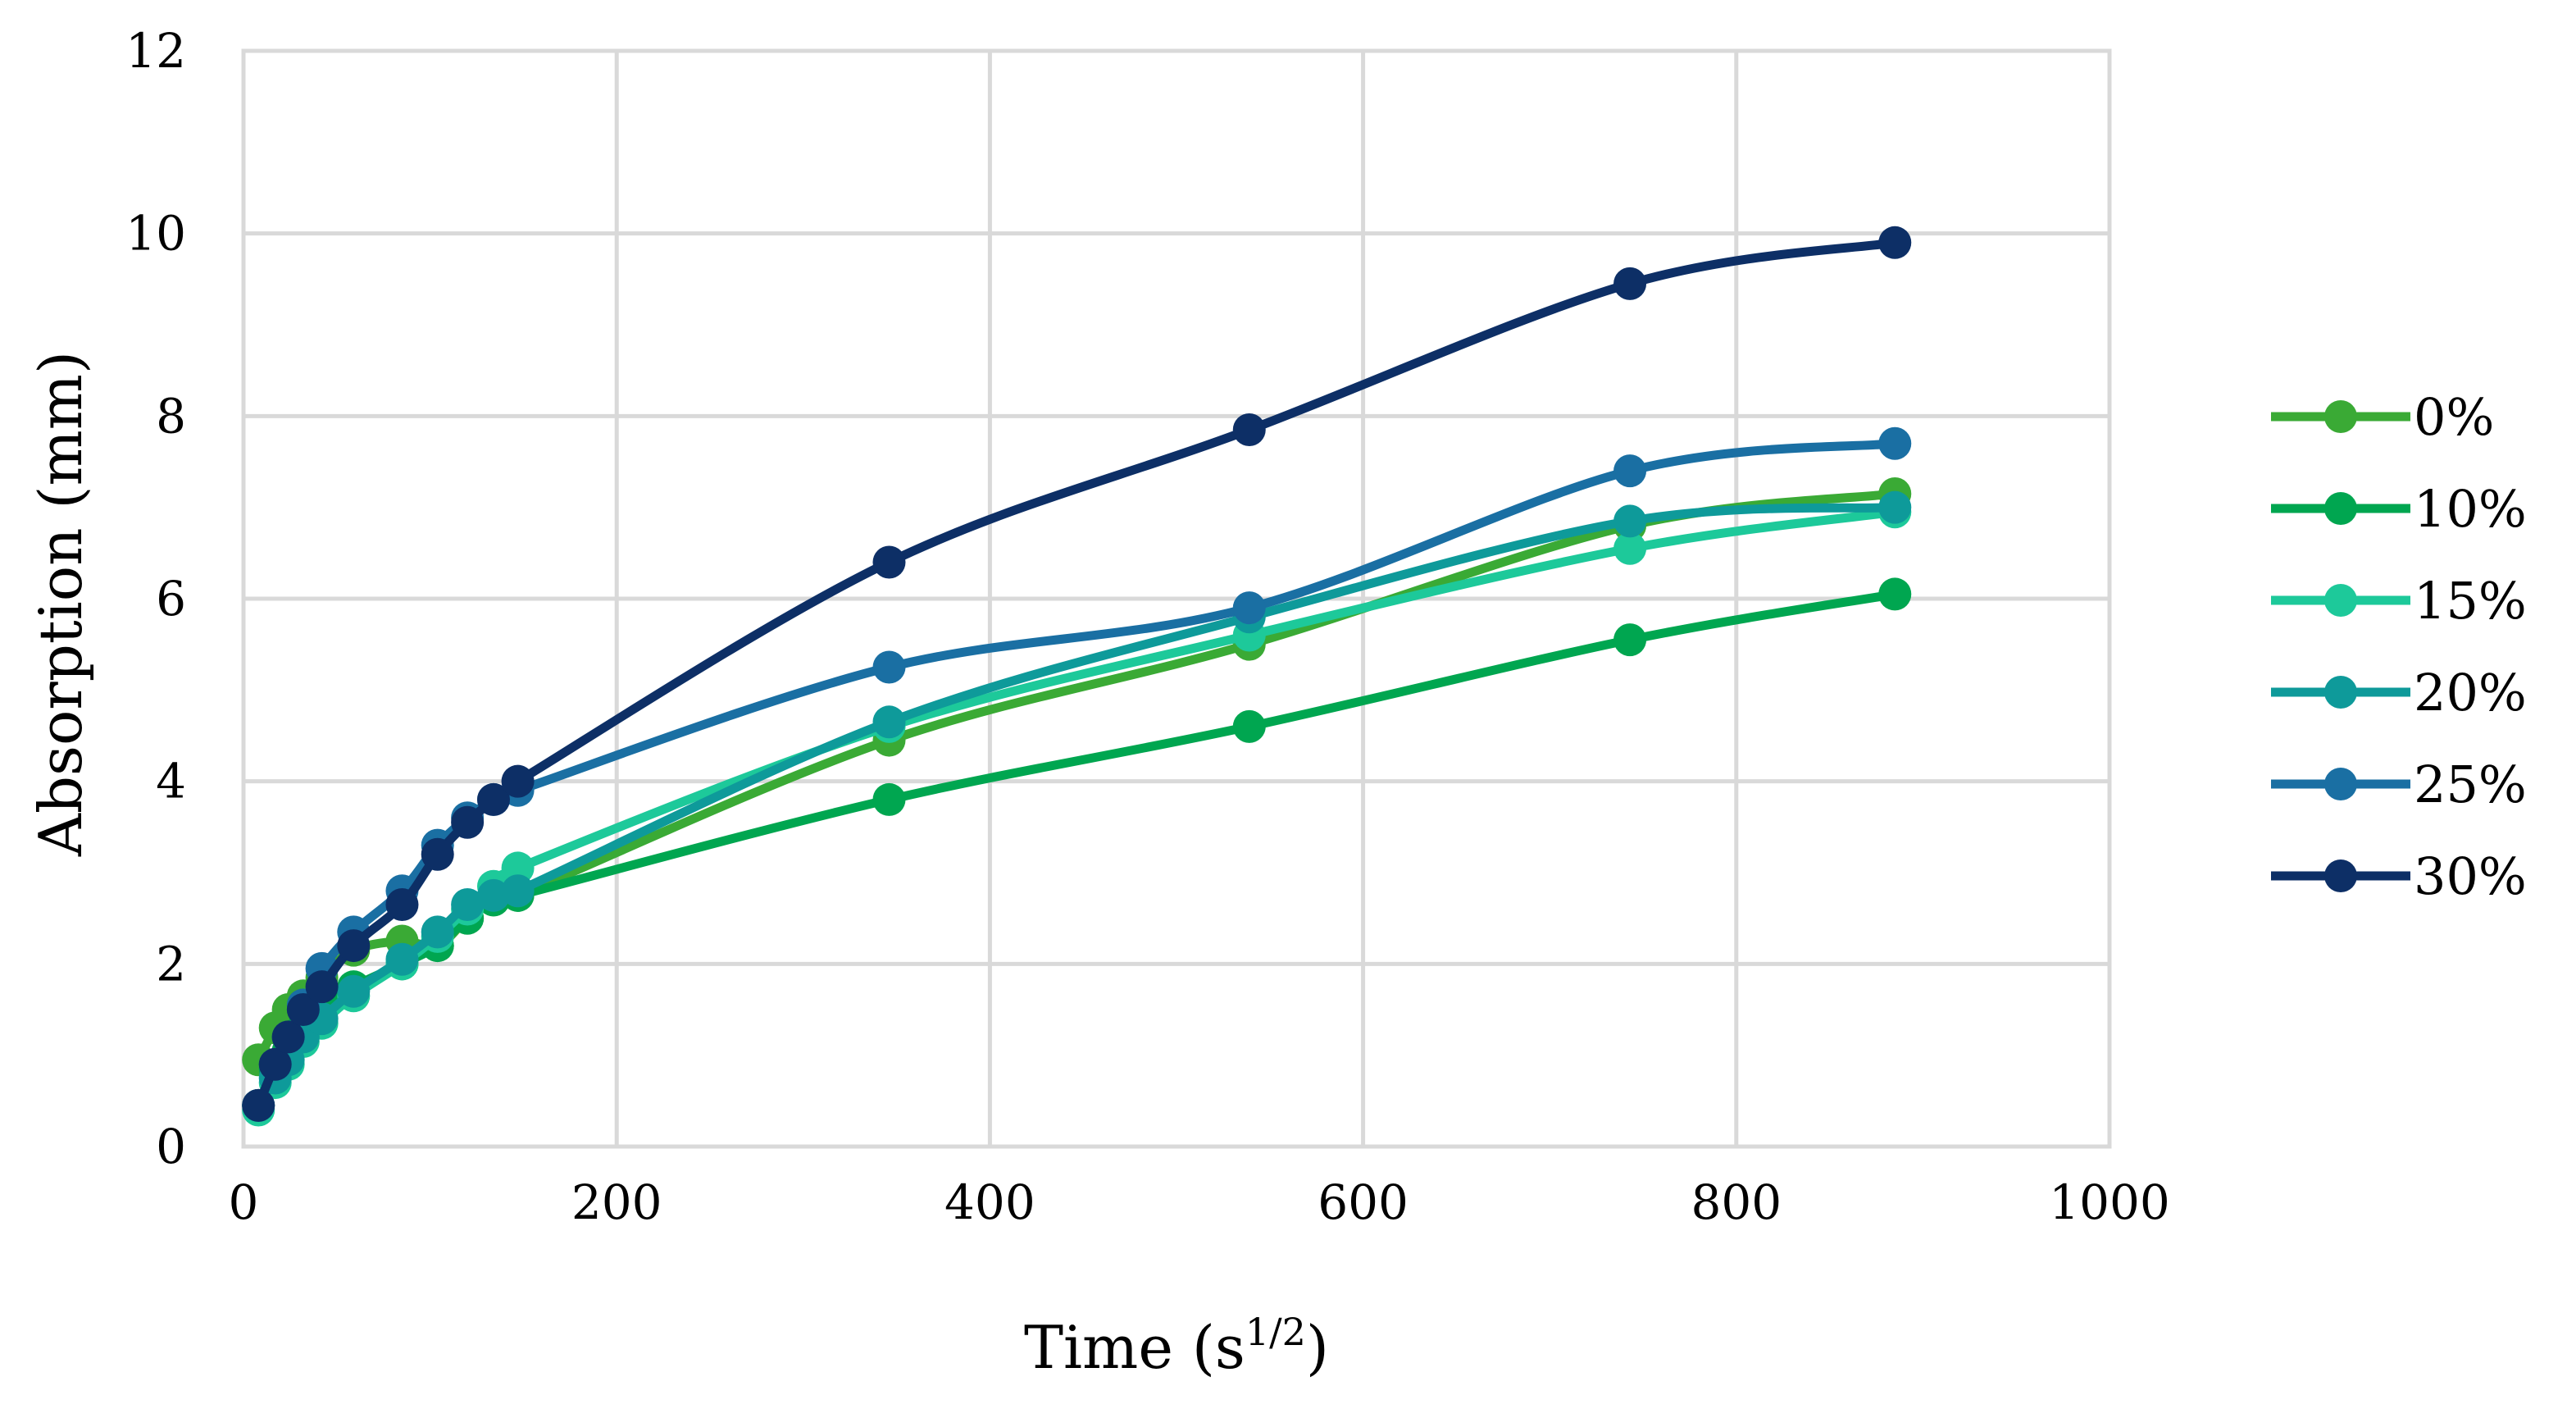 This screenshot has width=2576, height=1418. Describe the element at coordinates (1364, 1202) in the screenshot. I see `x-tick-label: 600` at that location.